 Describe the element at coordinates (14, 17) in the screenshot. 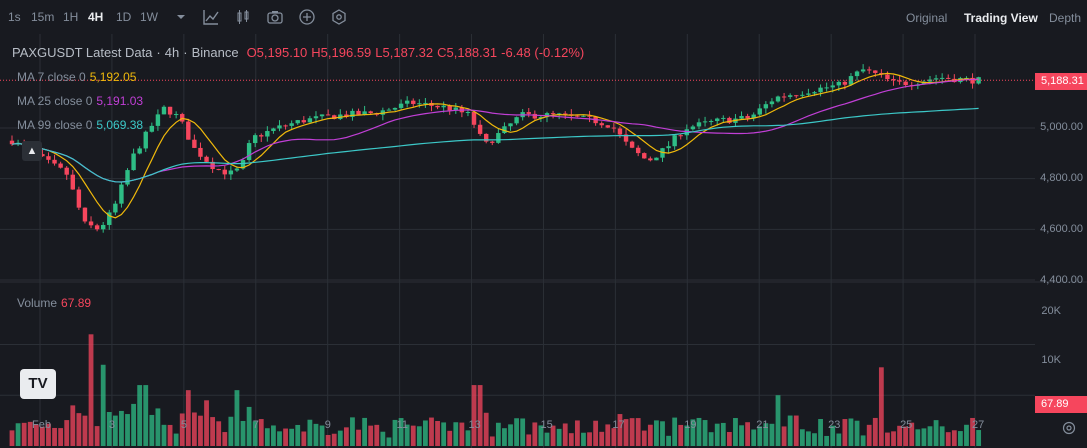

I see `timeframe-1s: 1s` at that location.